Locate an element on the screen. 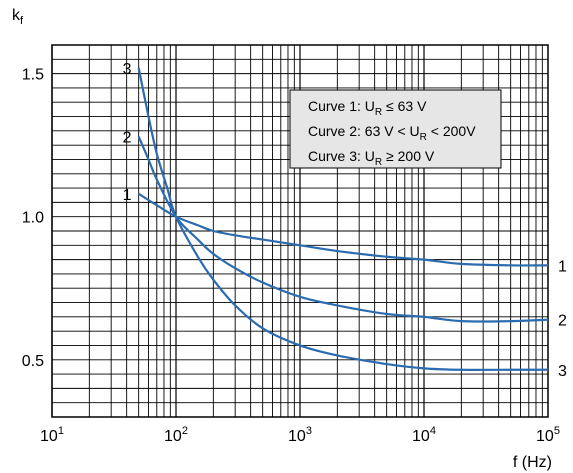  curve-label-start-2: 2 is located at coordinates (127, 138).